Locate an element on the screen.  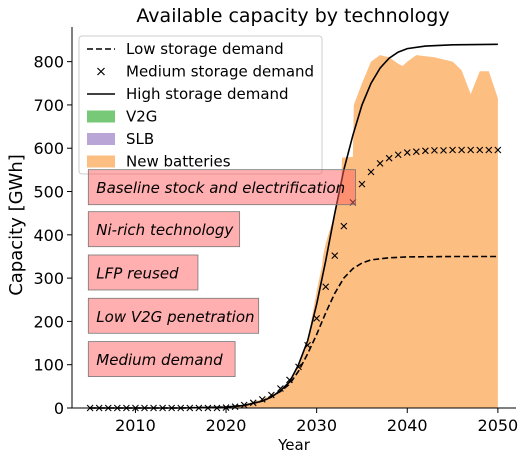
annotation-text: Low V2G penetration is located at coordinates (175, 317).